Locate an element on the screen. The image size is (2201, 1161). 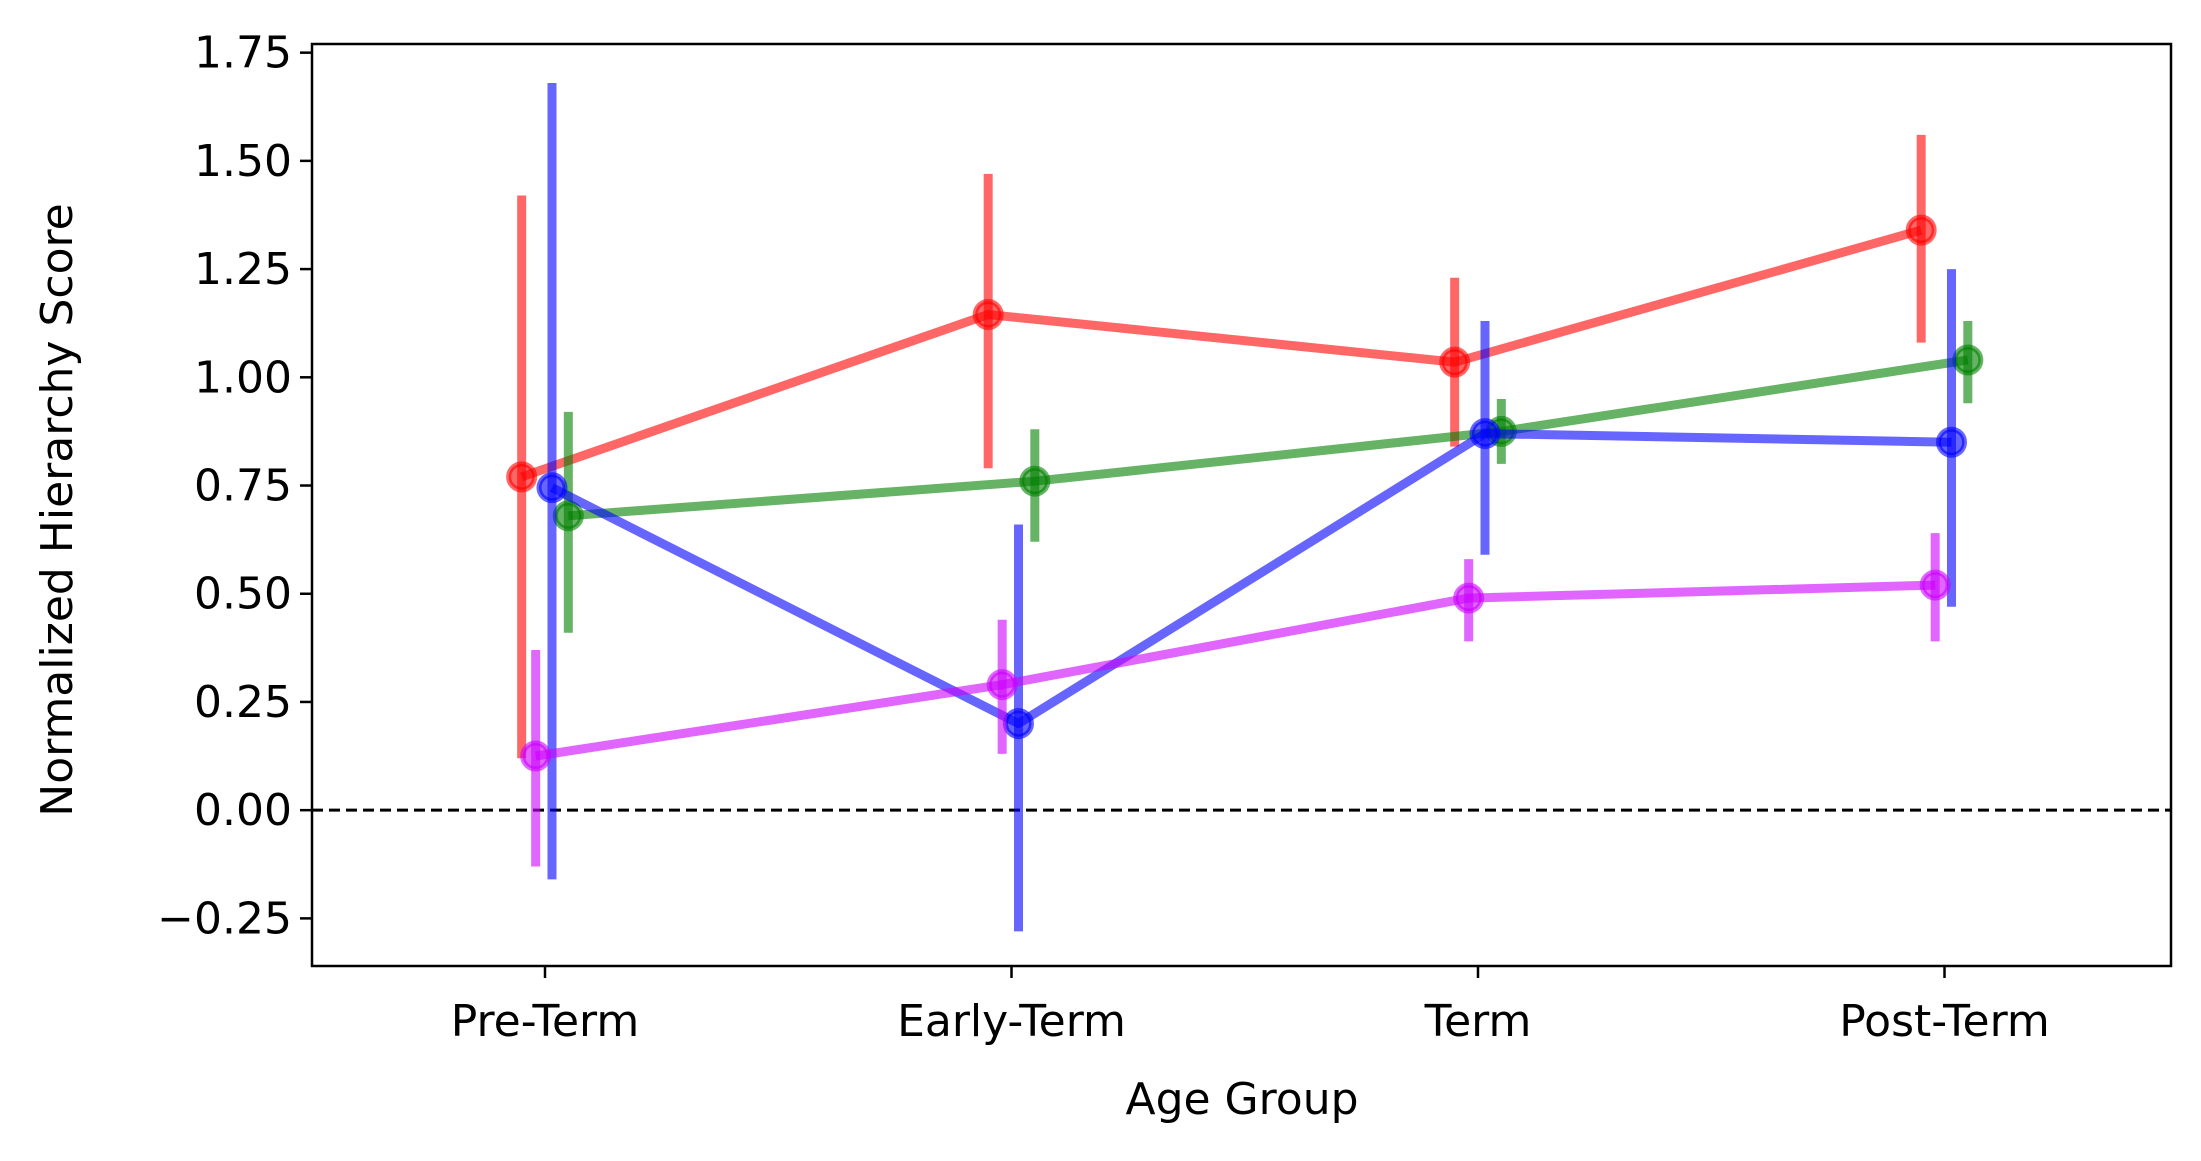
x-tick-label: Pre-Term is located at coordinates (545, 1021).